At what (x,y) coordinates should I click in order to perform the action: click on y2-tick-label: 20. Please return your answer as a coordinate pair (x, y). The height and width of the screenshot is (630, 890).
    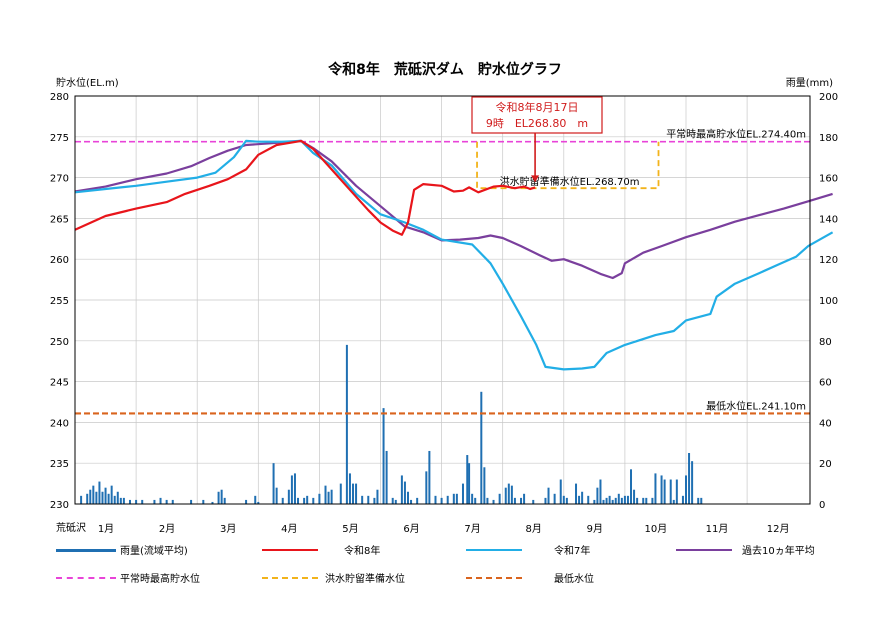
    Looking at the image, I should click on (825, 464).